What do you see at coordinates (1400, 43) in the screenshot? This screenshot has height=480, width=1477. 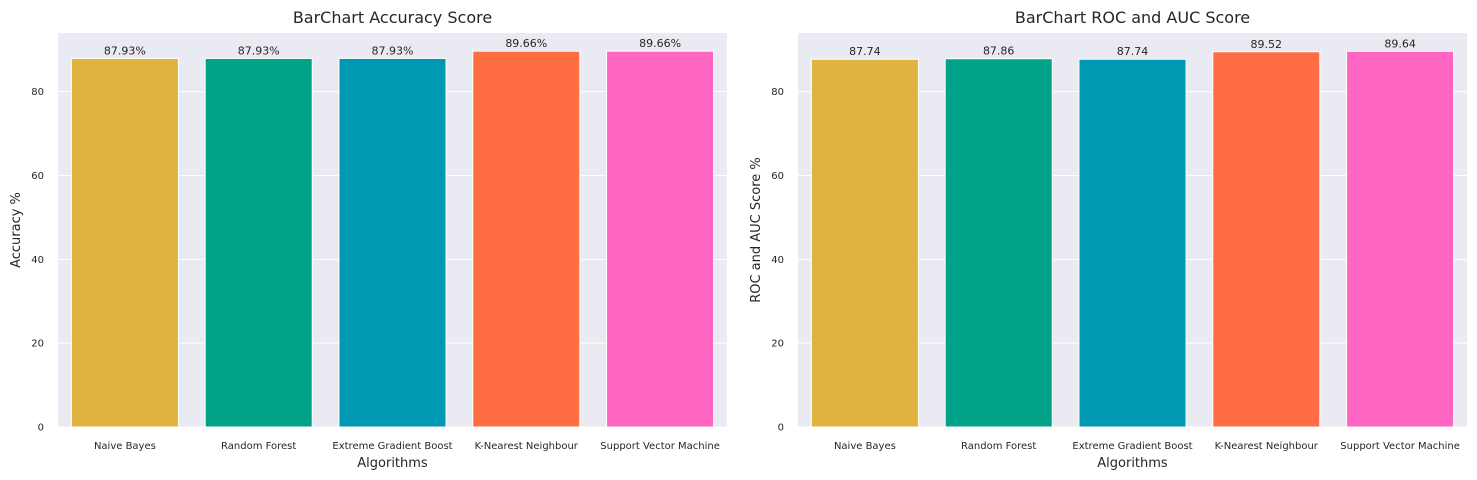 I see `data-label: 89.64` at bounding box center [1400, 43].